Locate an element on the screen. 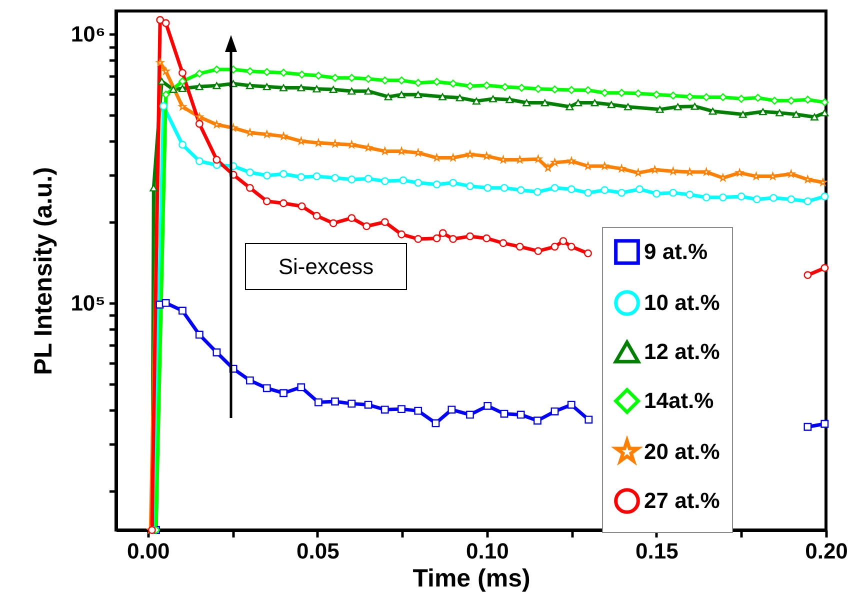 The height and width of the screenshot is (610, 856). annotation: Si-excess is located at coordinates (326, 267).